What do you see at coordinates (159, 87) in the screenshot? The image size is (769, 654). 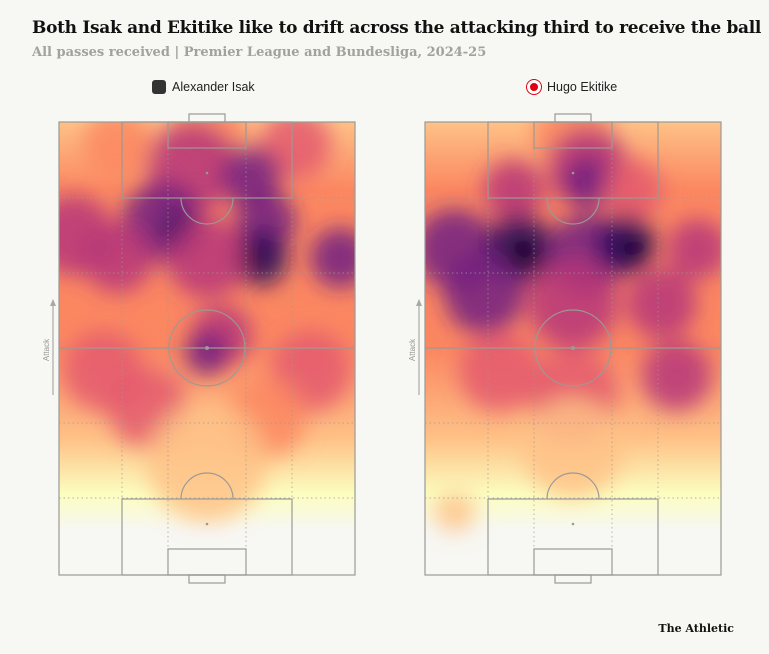 I see `newcastle-crest-icon` at bounding box center [159, 87].